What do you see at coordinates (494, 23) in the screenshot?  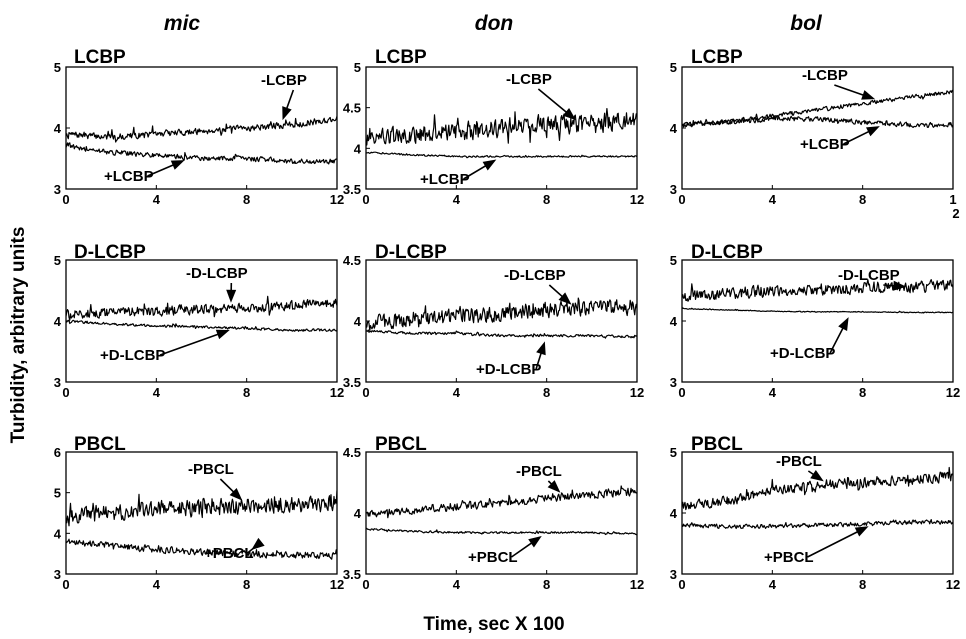 I see `column-title-don: don` at bounding box center [494, 23].